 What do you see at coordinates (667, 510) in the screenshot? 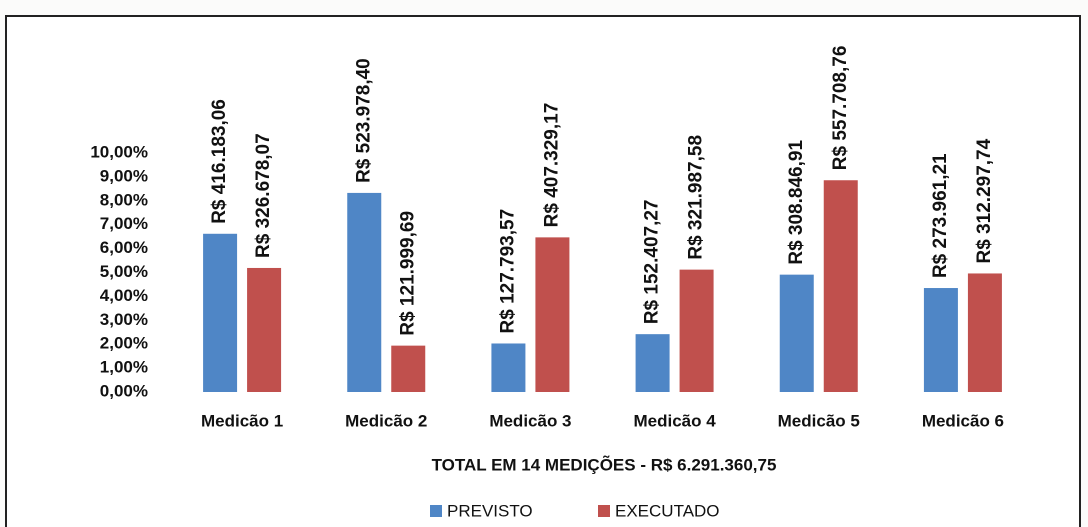
I see `legend-label: EXECUTADO` at bounding box center [667, 510].